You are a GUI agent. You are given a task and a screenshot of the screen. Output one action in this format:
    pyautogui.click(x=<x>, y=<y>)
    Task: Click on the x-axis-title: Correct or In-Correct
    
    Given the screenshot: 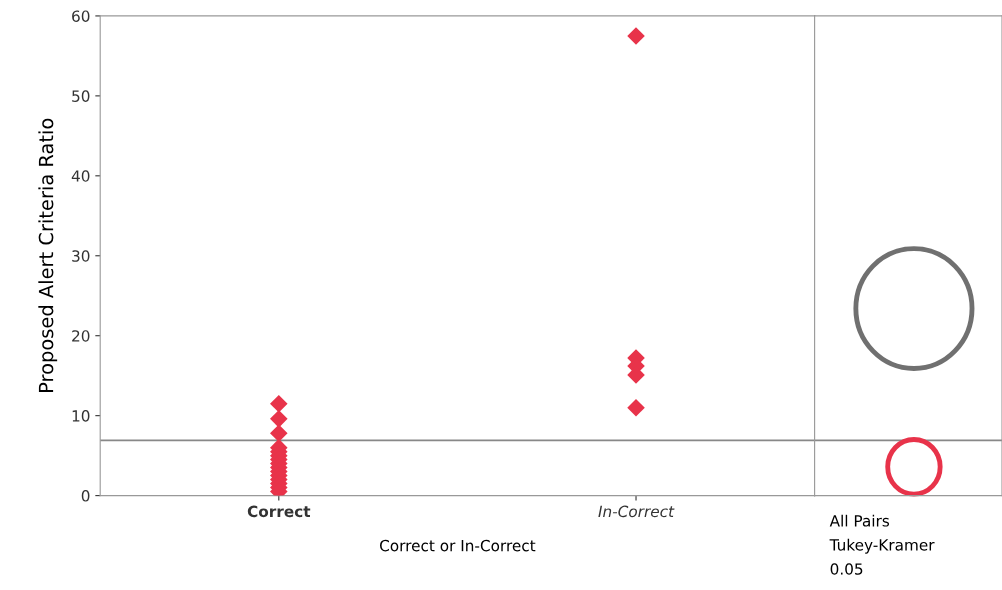 What is the action you would take?
    pyautogui.click(x=457, y=545)
    